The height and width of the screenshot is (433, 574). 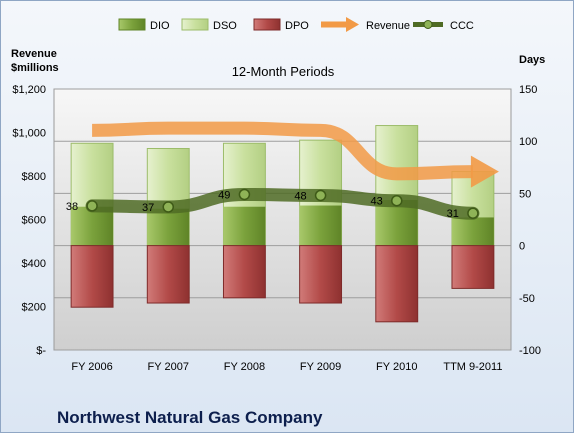 What do you see at coordinates (522, 247) in the screenshot?
I see `right-tick-label: 0` at bounding box center [522, 247].